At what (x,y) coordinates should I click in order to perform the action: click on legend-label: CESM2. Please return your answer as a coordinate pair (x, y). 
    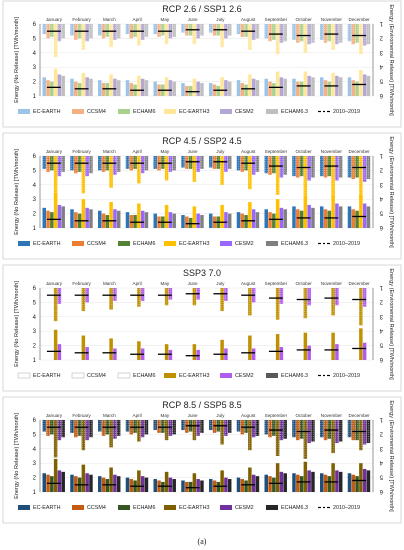
    Looking at the image, I should click on (244, 508).